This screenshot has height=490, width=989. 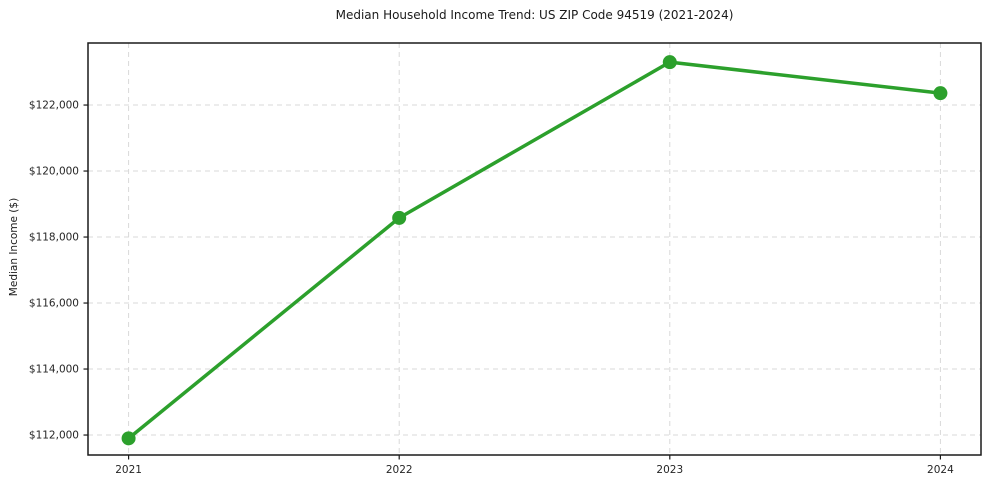 What do you see at coordinates (54, 436) in the screenshot?
I see `y-tick-label: $112,000` at bounding box center [54, 436].